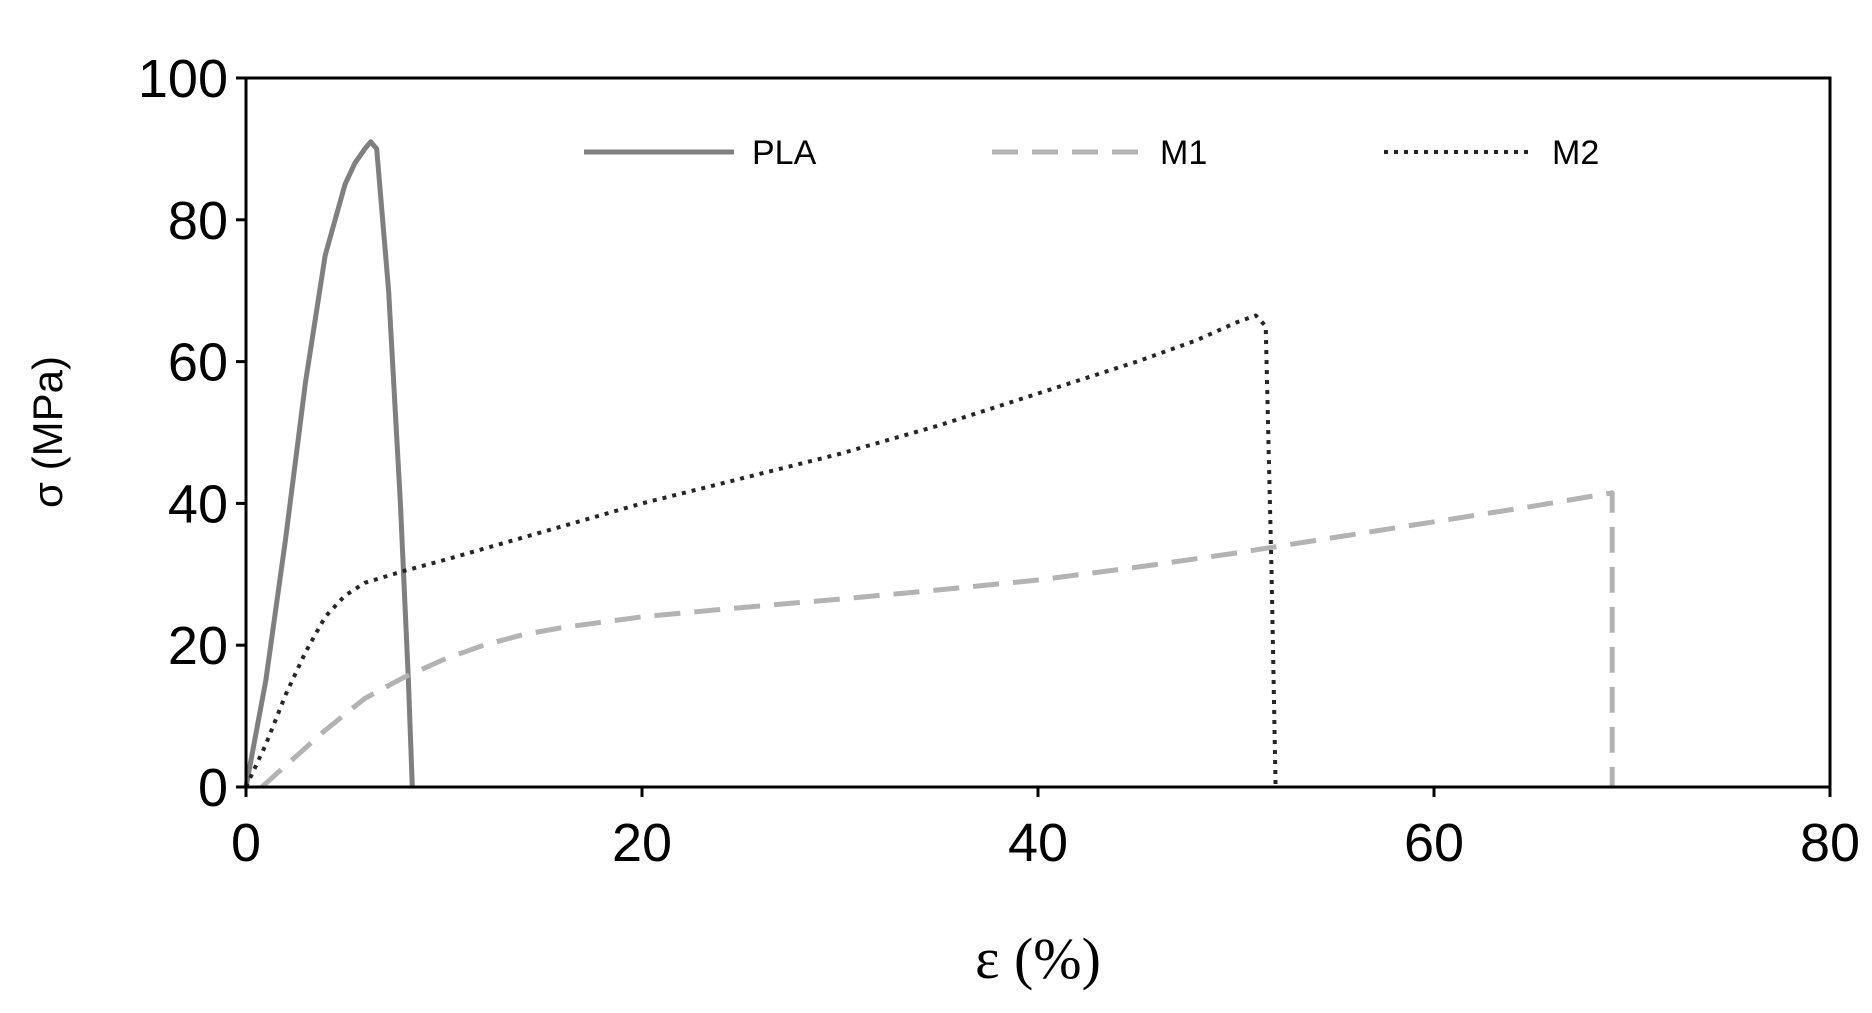 This screenshot has height=1013, width=1872. I want to click on x-tick-label: 60, so click(1434, 843).